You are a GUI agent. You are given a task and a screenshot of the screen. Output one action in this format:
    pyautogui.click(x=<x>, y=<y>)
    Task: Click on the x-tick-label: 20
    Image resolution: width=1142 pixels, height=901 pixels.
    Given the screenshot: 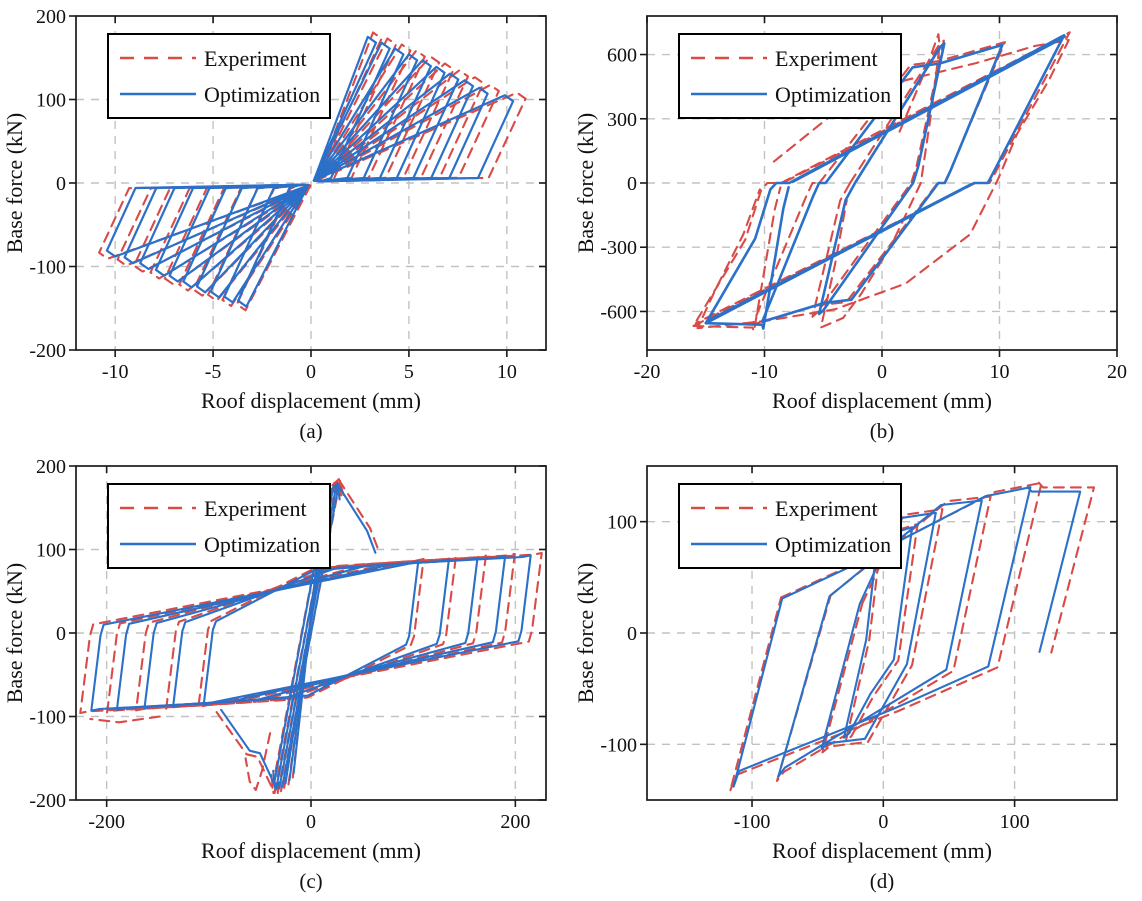 What is the action you would take?
    pyautogui.click(x=1117, y=372)
    